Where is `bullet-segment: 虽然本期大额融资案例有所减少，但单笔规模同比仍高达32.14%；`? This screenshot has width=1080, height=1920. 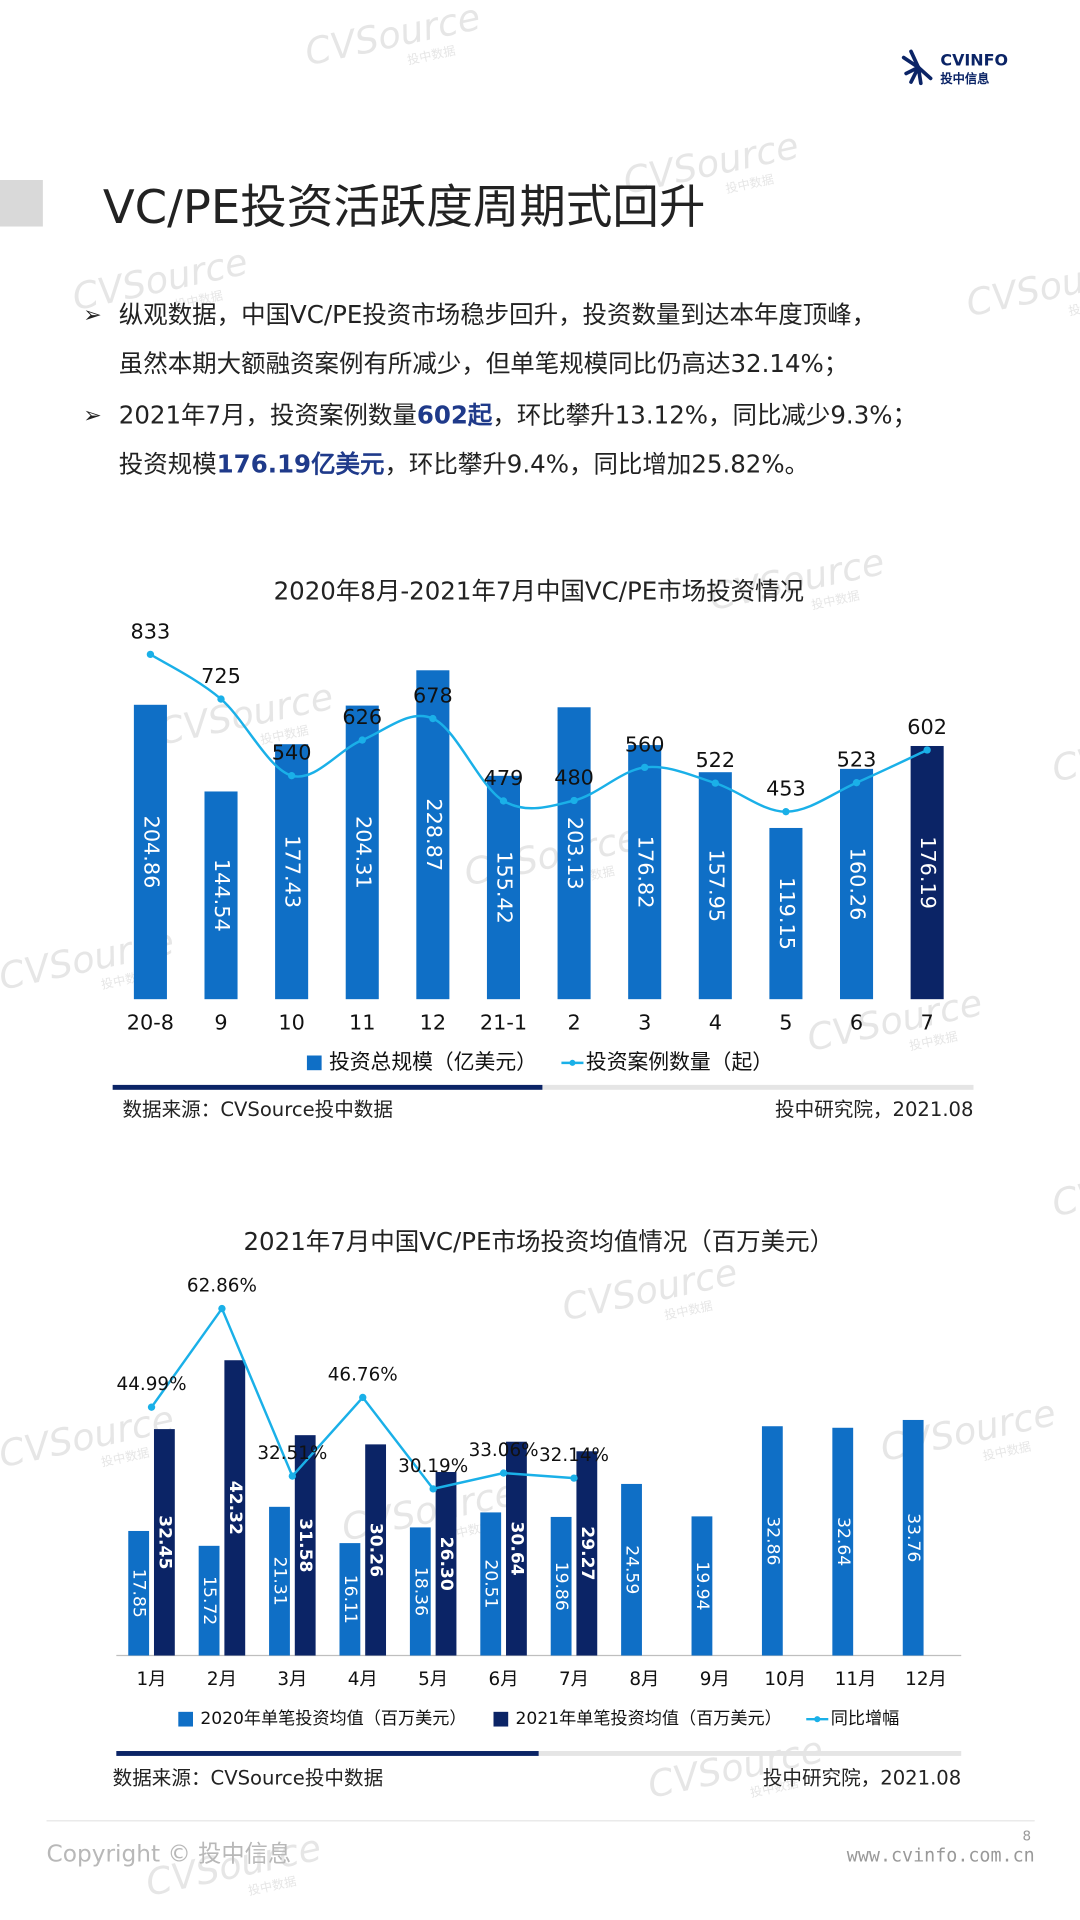
bullet-segment: 虽然本期大额融资案例有所减少，但单笔规模同比仍高达32.14%； is located at coordinates (483, 363).